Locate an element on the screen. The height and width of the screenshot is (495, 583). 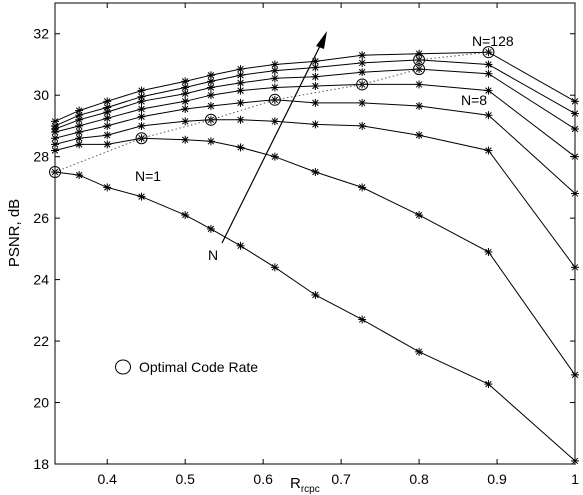
annotation-n1: N=1 is located at coordinates (148, 176).